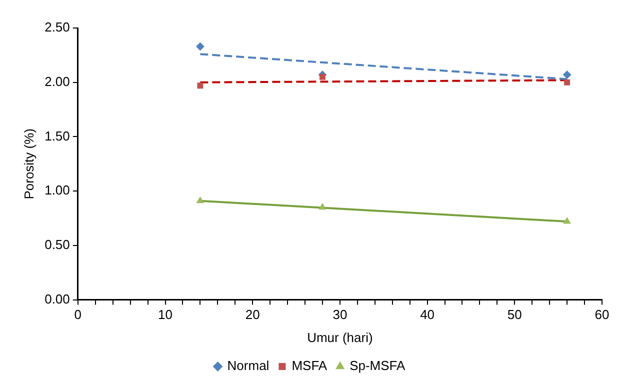 Image resolution: width=630 pixels, height=391 pixels. Describe the element at coordinates (57, 298) in the screenshot. I see `y-tick-label: 0.00` at that location.